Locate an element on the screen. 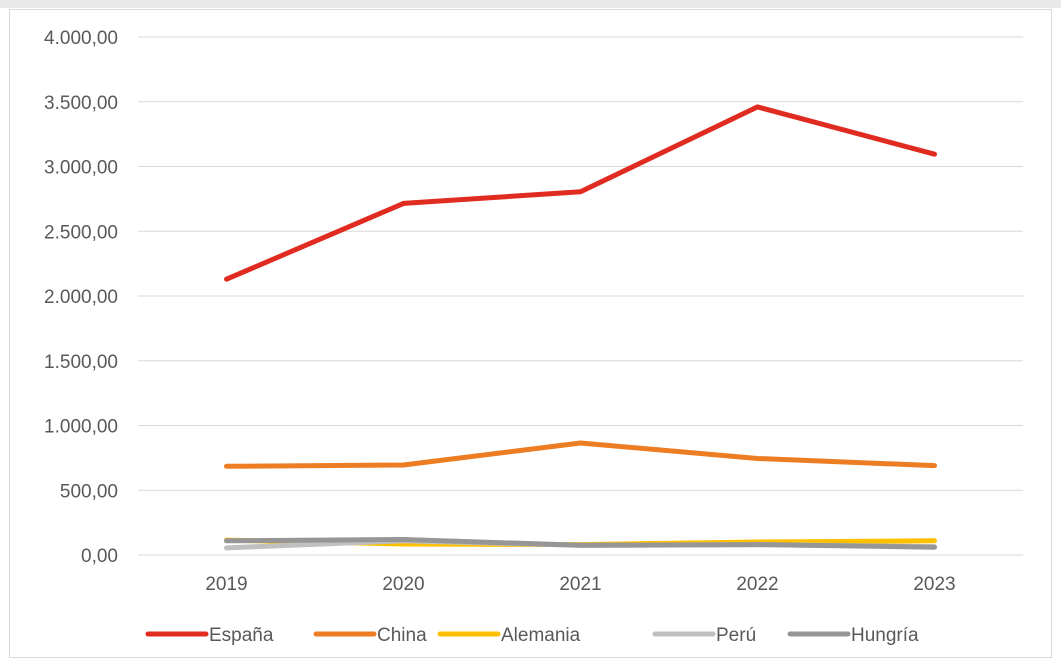 Image resolution: width=1061 pixels, height=667 pixels. legend-label-1: China is located at coordinates (402, 635).